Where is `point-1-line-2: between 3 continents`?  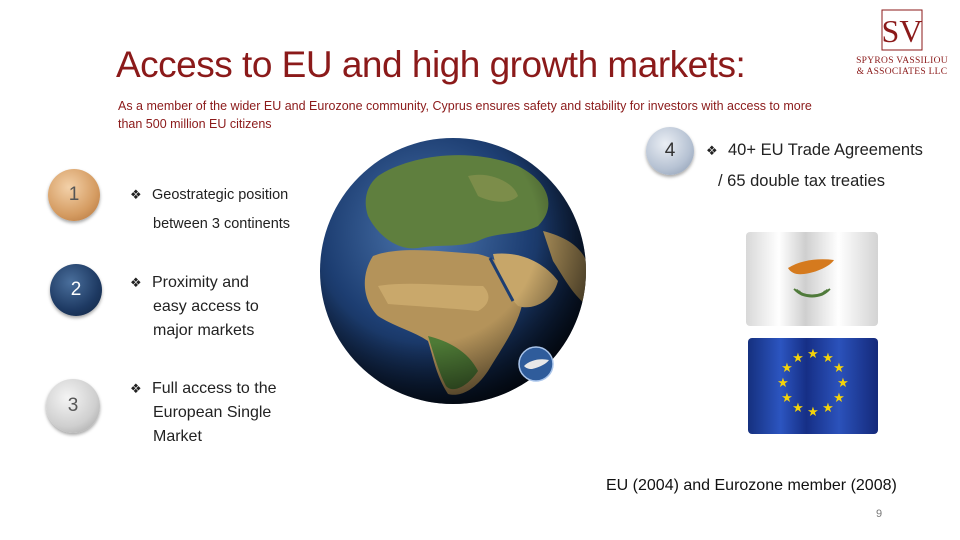
point-1-line-2: between 3 continents is located at coordinates (222, 224).